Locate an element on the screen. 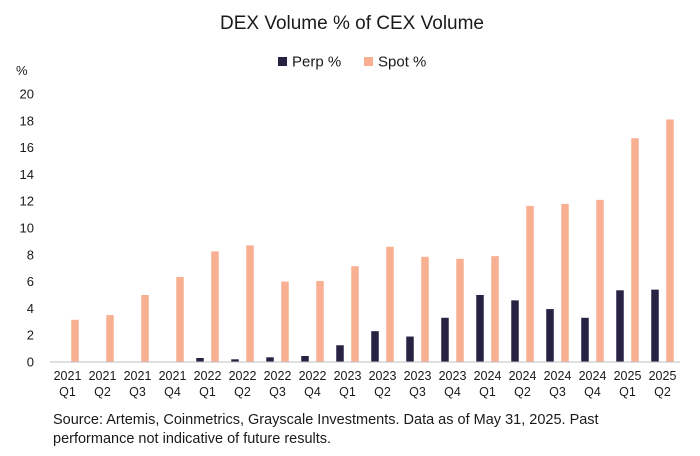  chart-title: DEX Volume % of CEX Volume is located at coordinates (352, 23).